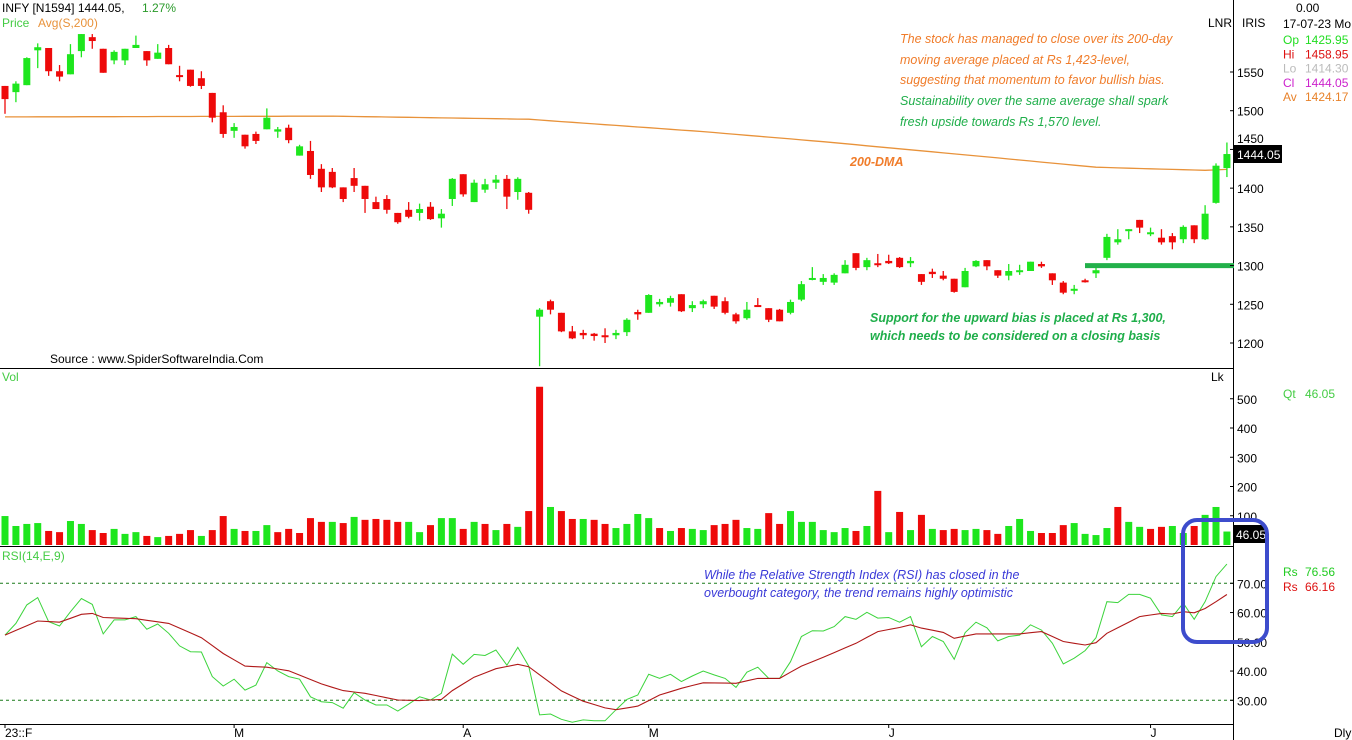 The height and width of the screenshot is (740, 1352). Describe the element at coordinates (1290, 69) in the screenshot. I see `readout-label: Lo` at that location.